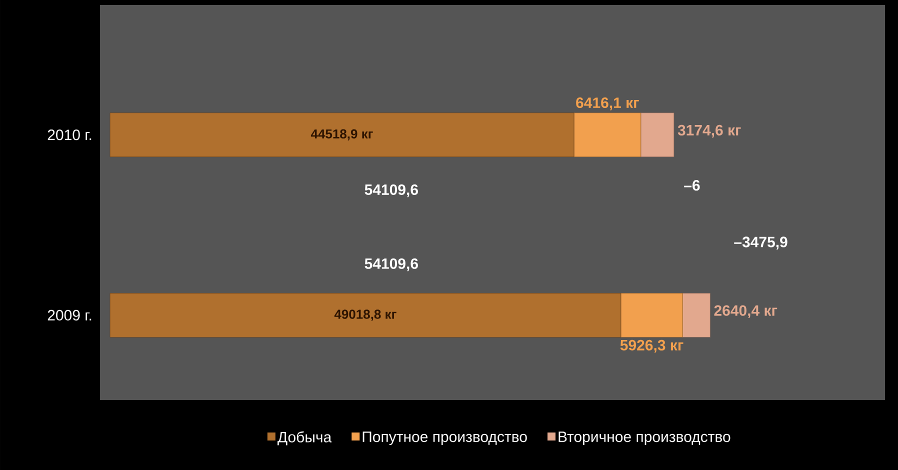  Describe the element at coordinates (305, 438) in the screenshot. I see `legend-label: Добыча` at that location.